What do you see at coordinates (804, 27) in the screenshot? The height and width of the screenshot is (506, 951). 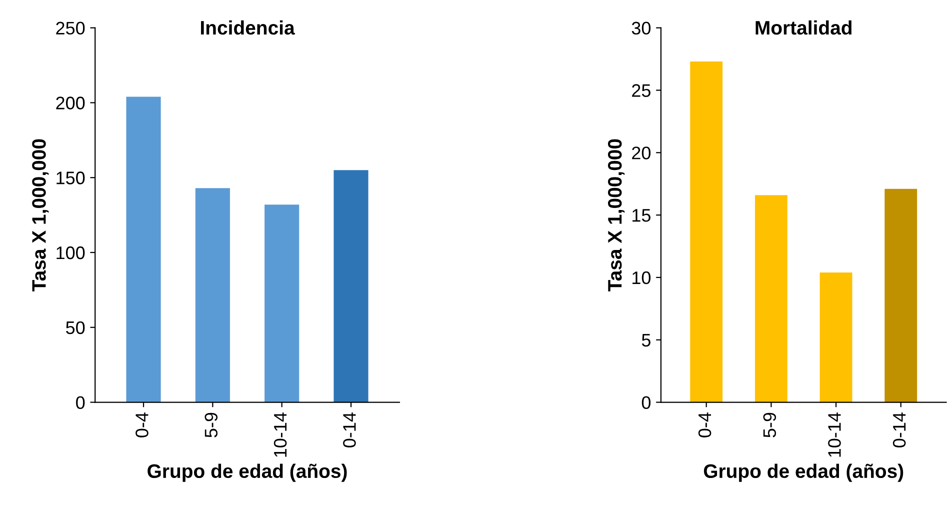 I see `chart-title: Mortalidad` at bounding box center [804, 27].